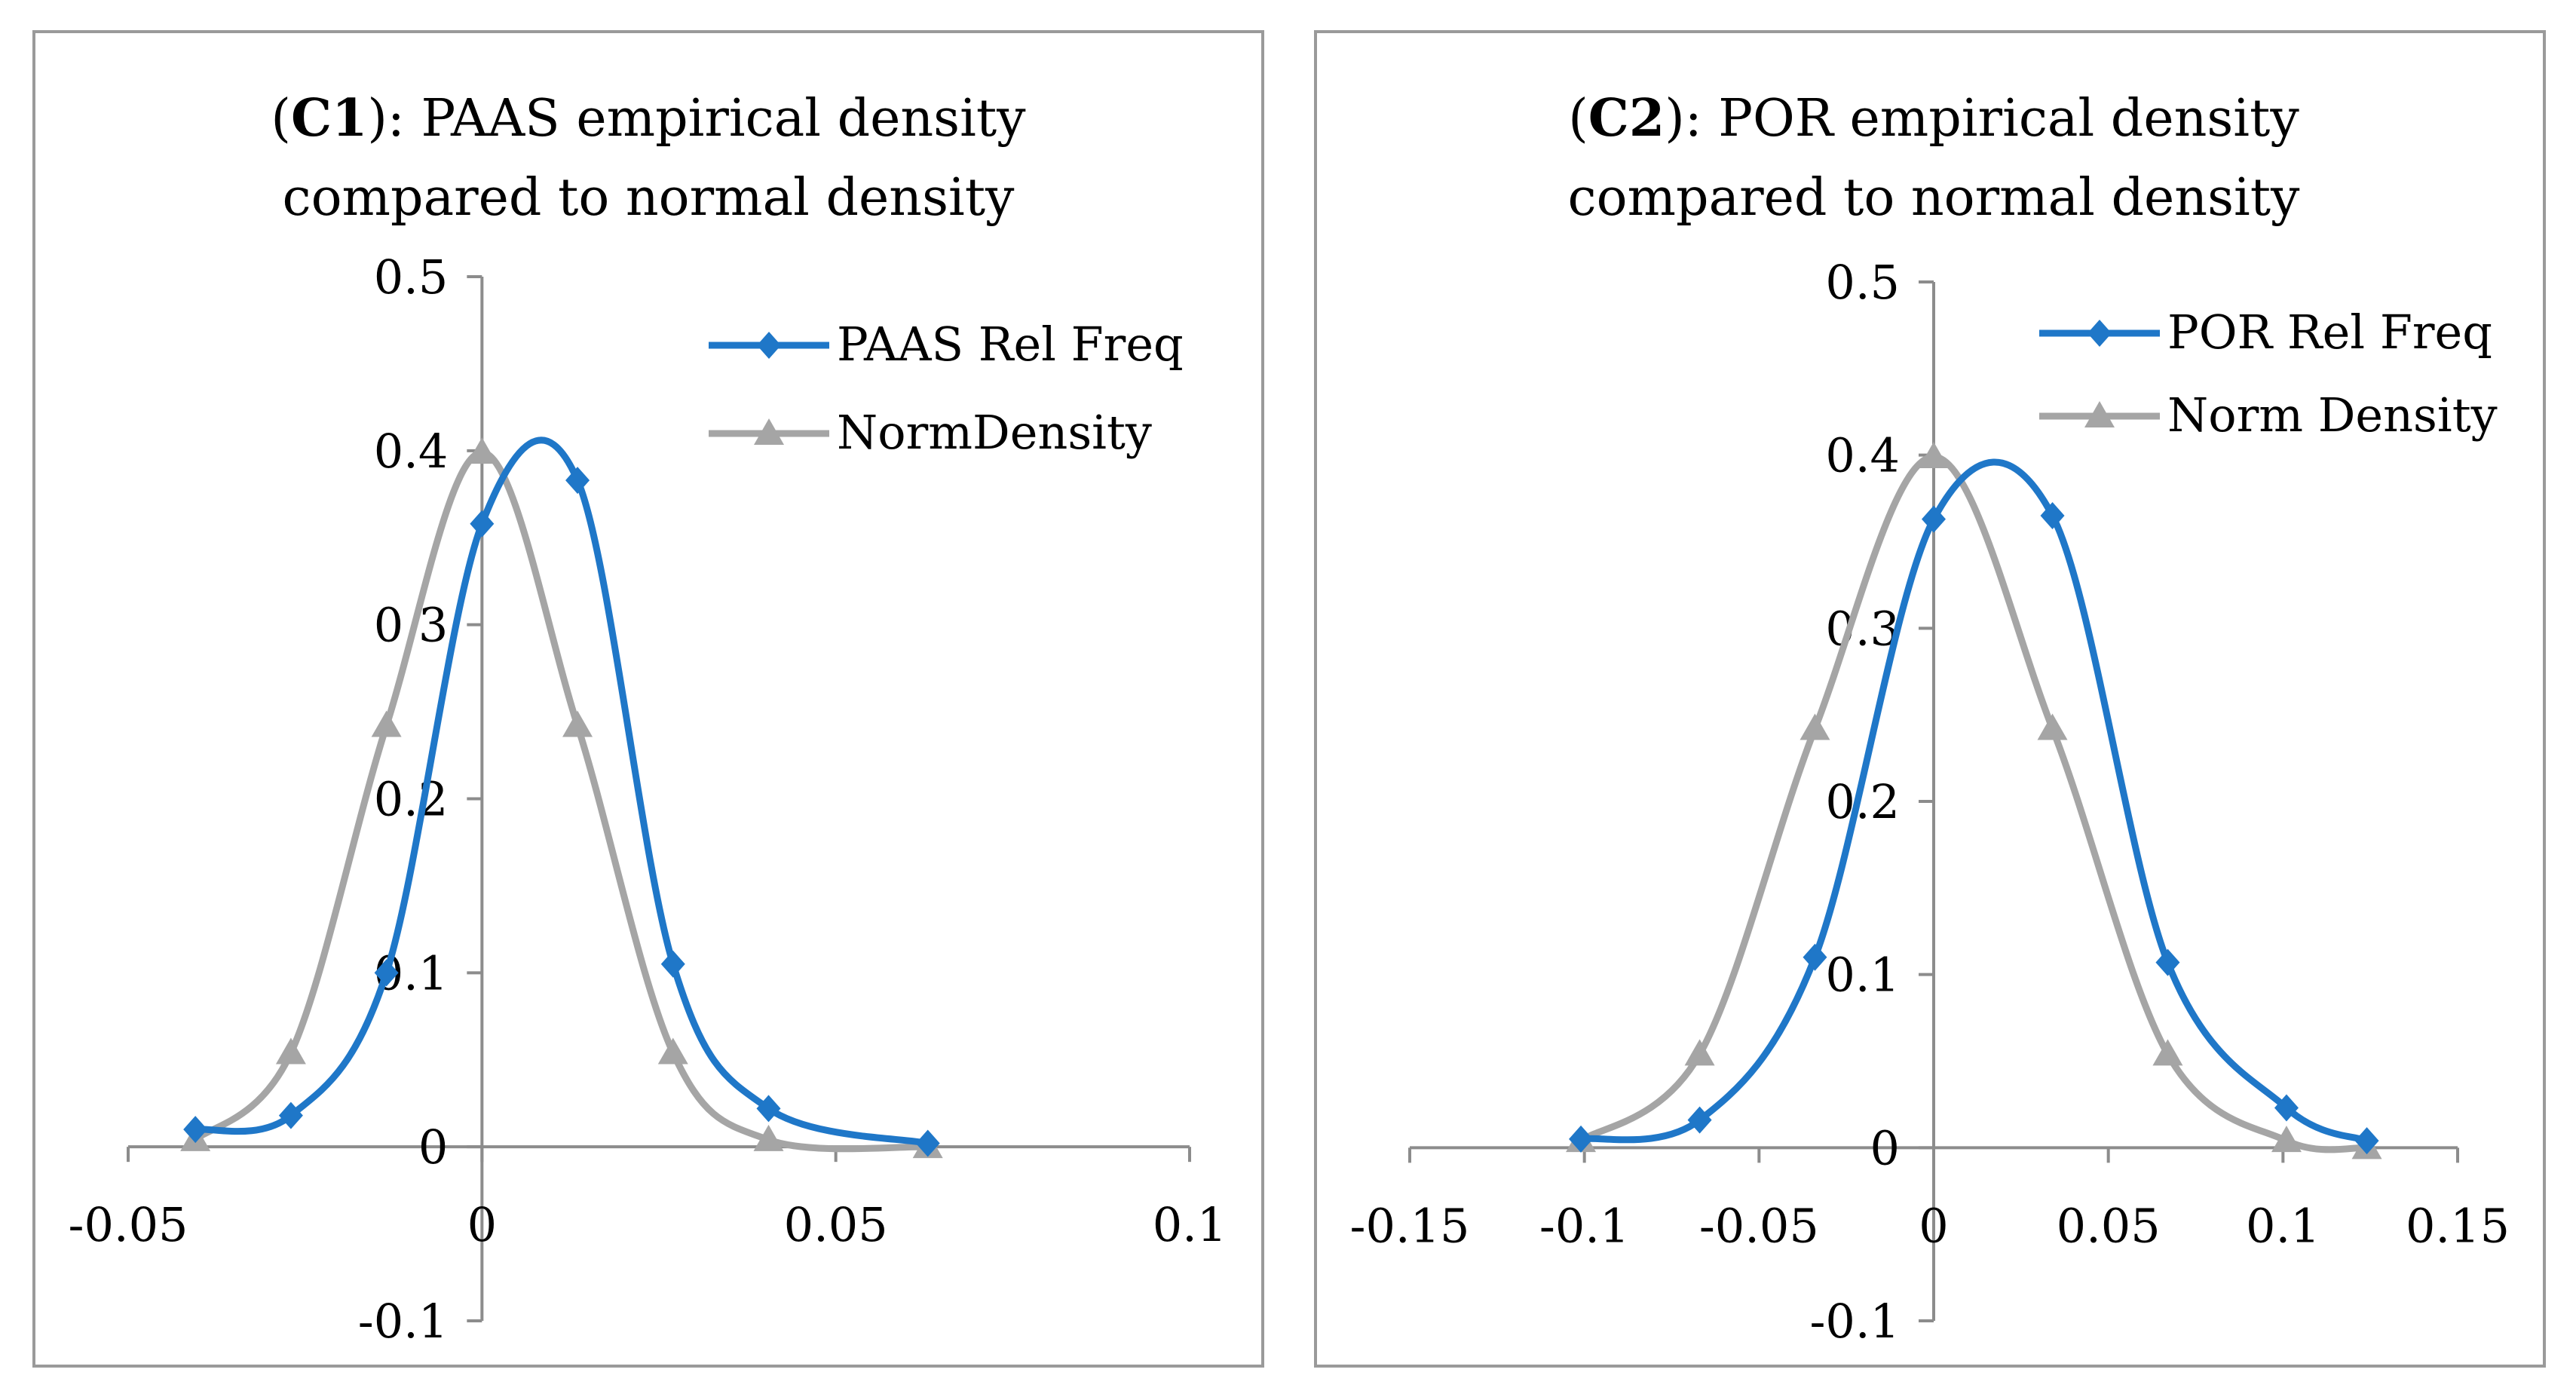 The image size is (2576, 1400). What do you see at coordinates (1410, 1225) in the screenshot?
I see `x-tick-label: -0.15` at bounding box center [1410, 1225].